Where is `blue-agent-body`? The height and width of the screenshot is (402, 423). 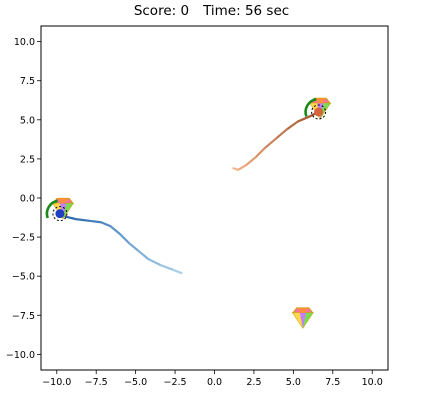 blue-agent-body is located at coordinates (60, 214).